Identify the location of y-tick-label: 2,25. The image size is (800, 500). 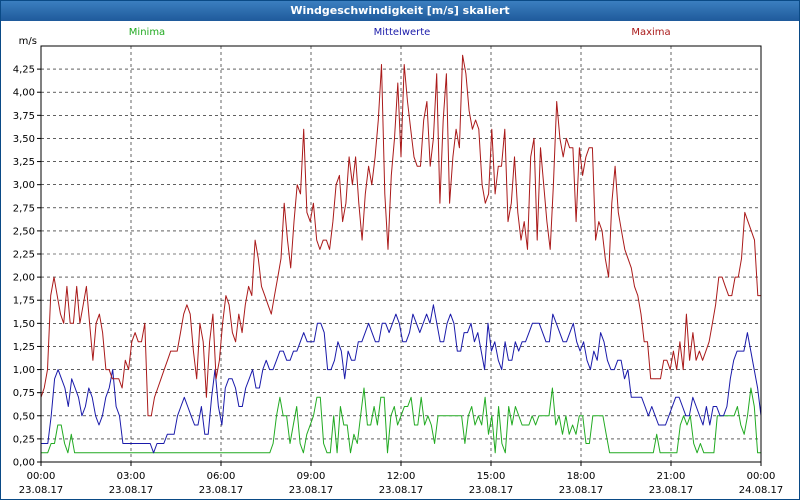
(24, 255).